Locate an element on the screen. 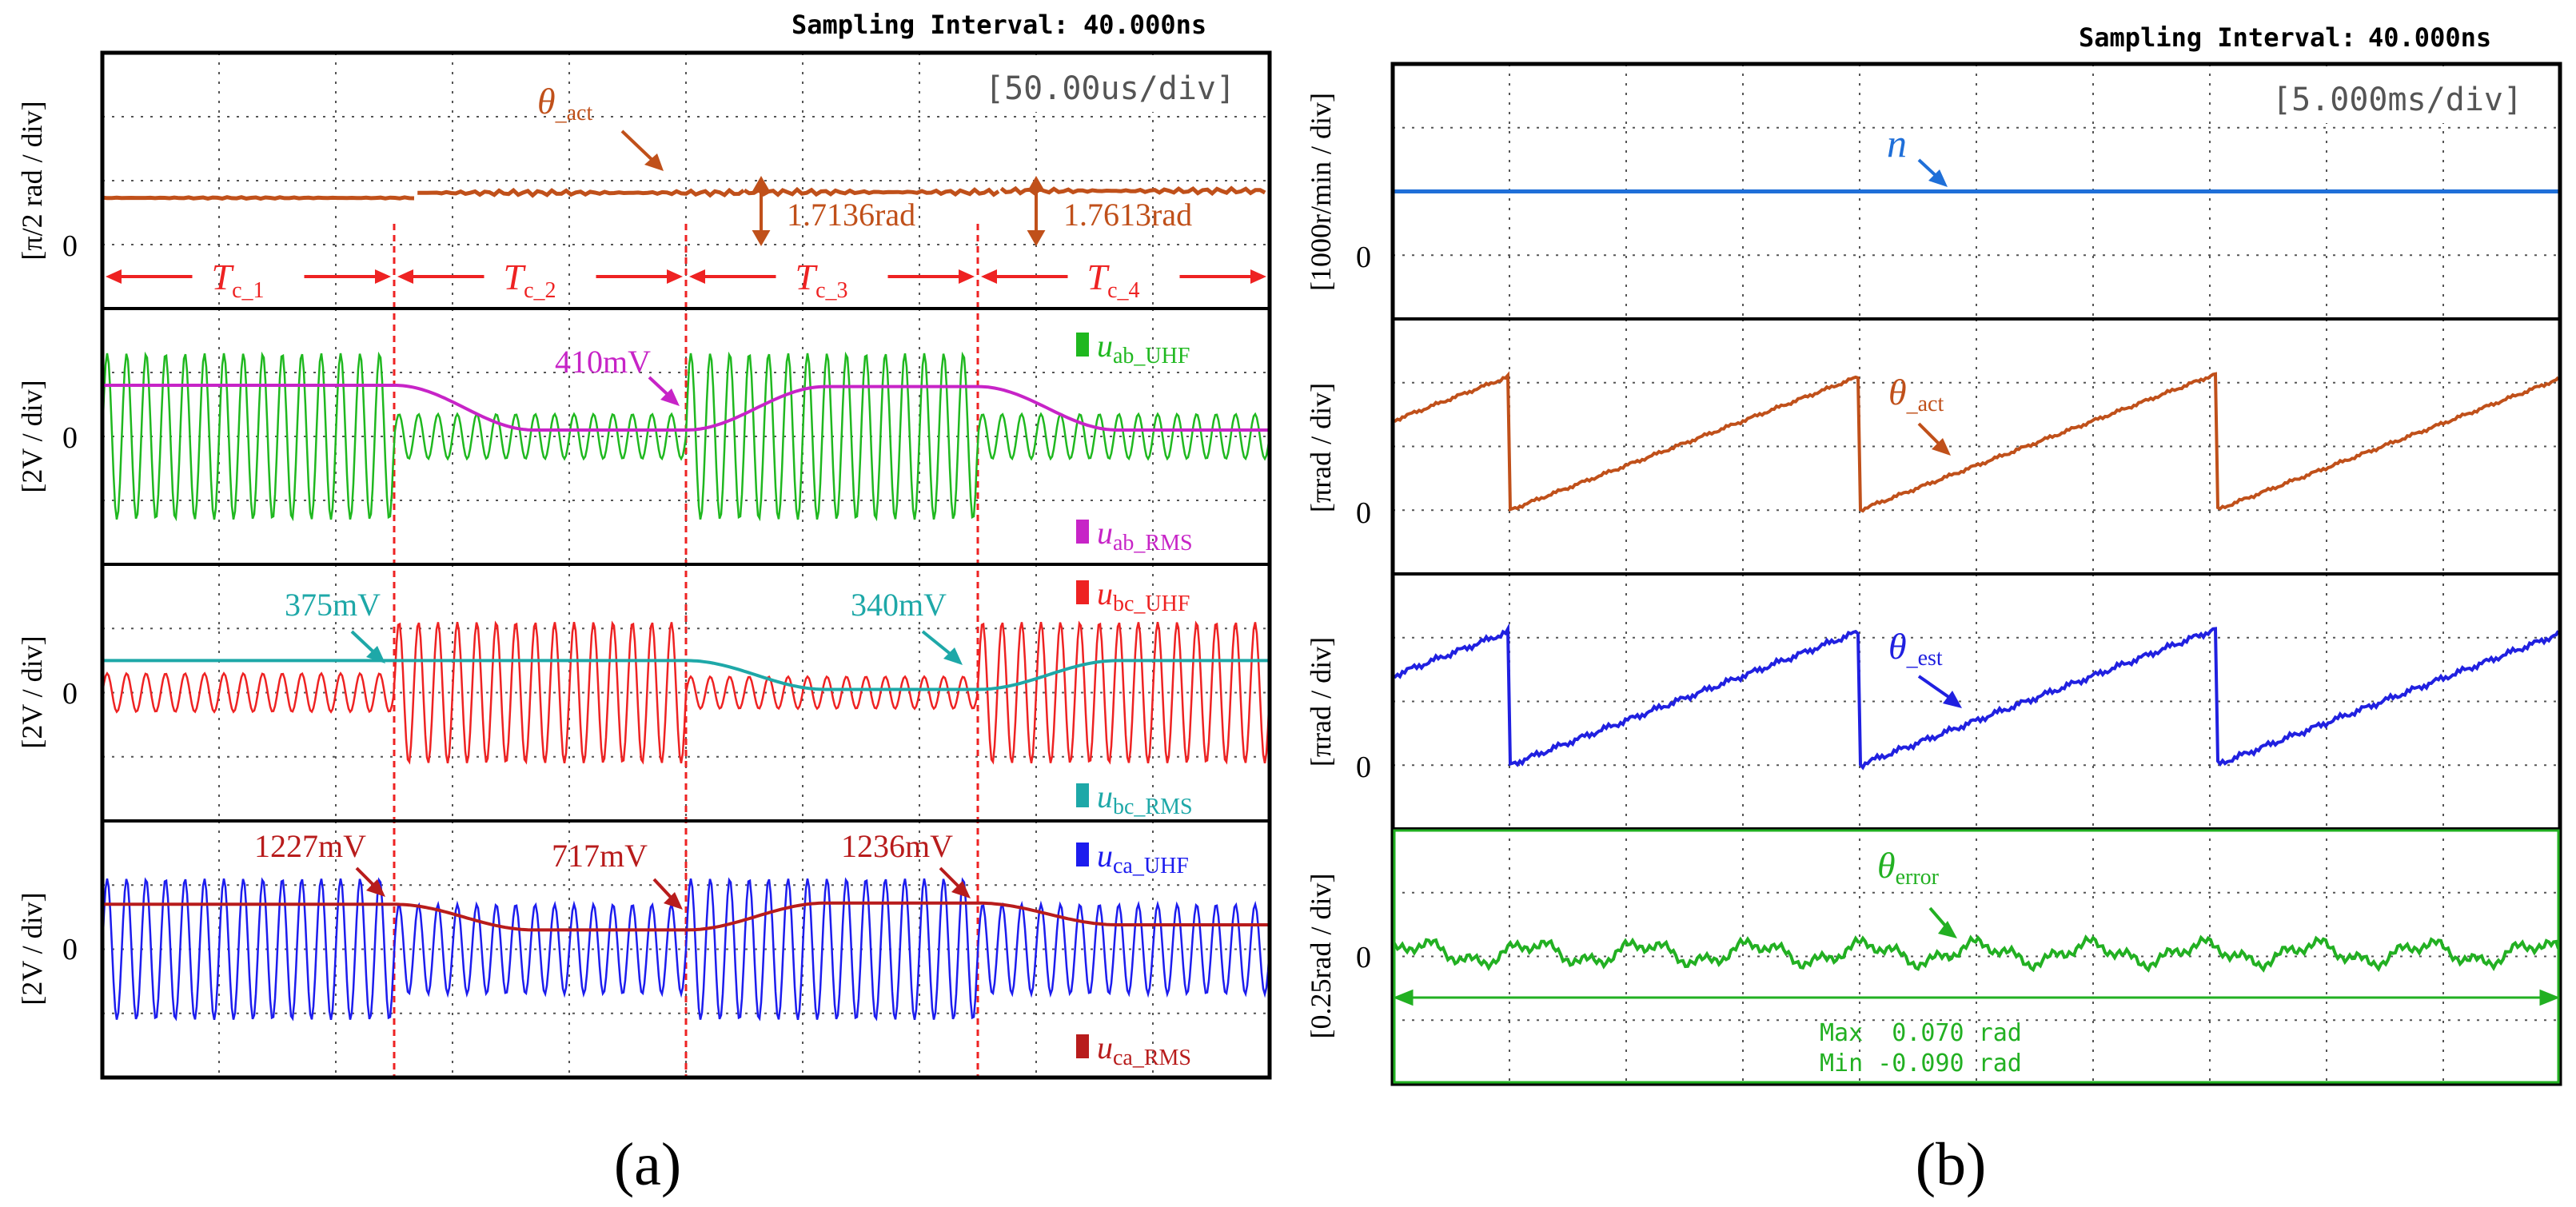 This screenshot has height=1207, width=2576. panel-b-sampling-value: 40.000ns is located at coordinates (2429, 37).